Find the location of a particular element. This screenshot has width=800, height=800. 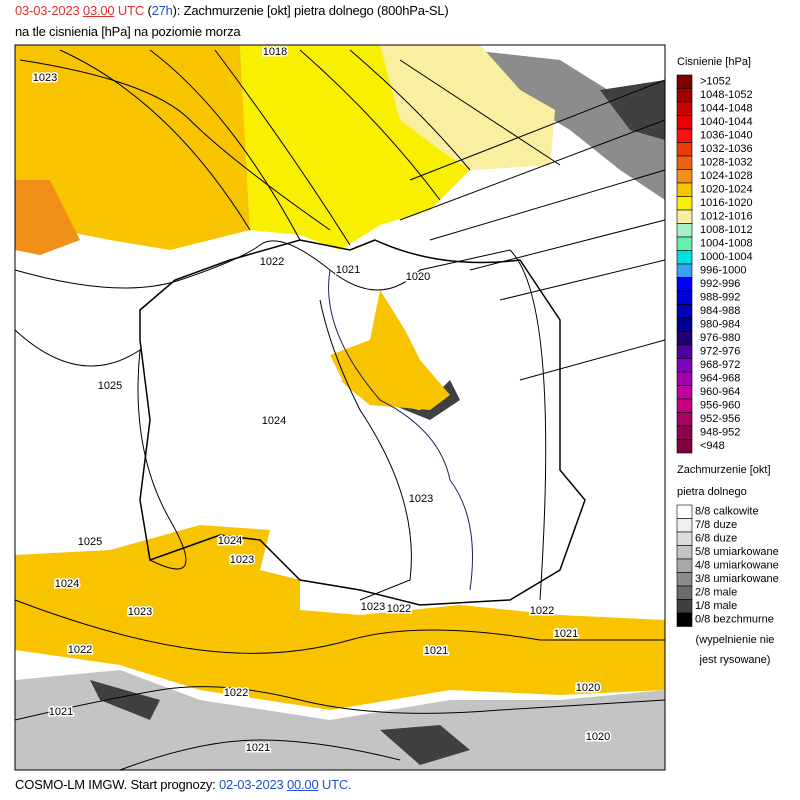

isobar-label: 1018 is located at coordinates (275, 52).